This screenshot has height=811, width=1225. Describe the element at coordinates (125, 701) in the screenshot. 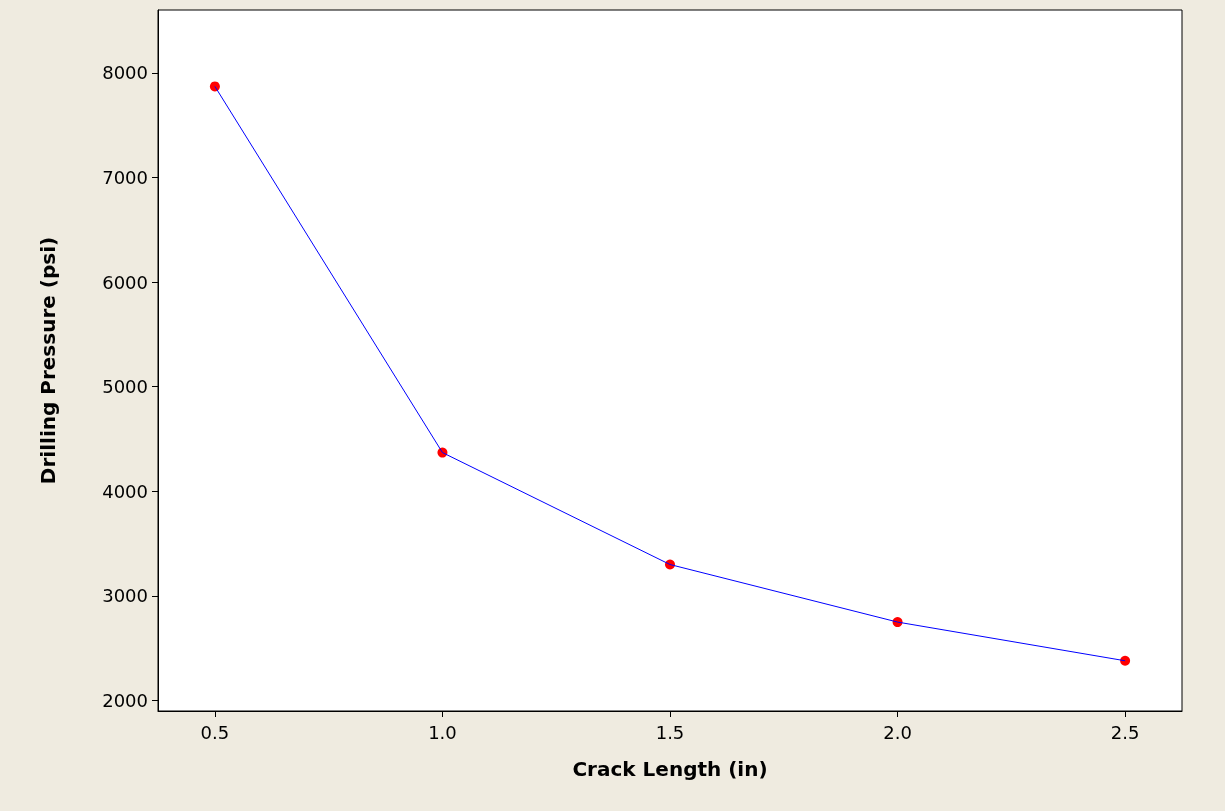

I see `y-tick-label: 2000` at that location.